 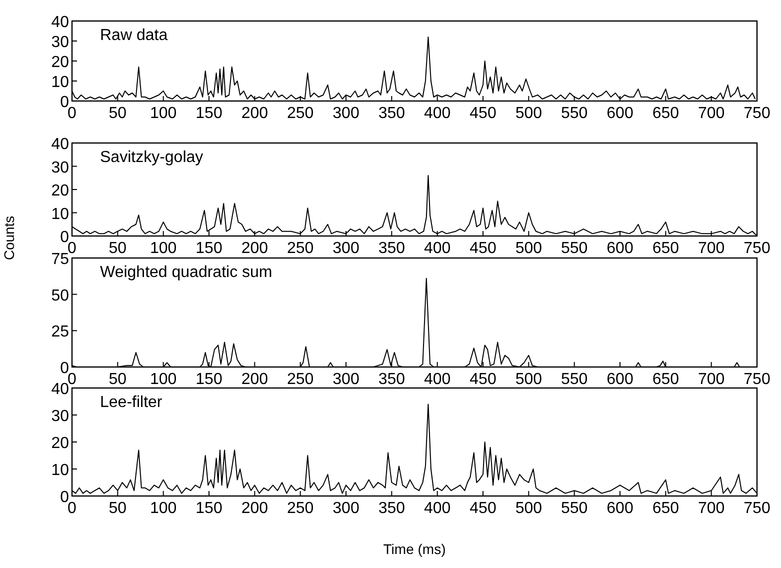 I want to click on y-tick-label: 25, so click(x=60, y=332).